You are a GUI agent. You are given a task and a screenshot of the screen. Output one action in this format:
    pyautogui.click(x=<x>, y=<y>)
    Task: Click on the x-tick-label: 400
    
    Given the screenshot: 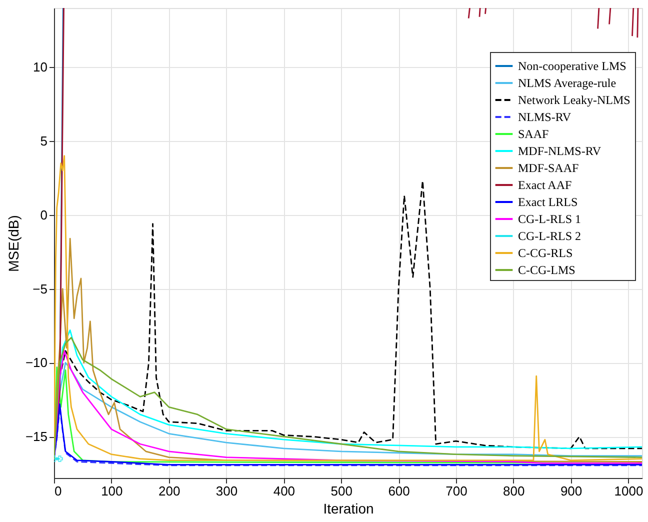 What is the action you would take?
    pyautogui.click(x=284, y=491)
    